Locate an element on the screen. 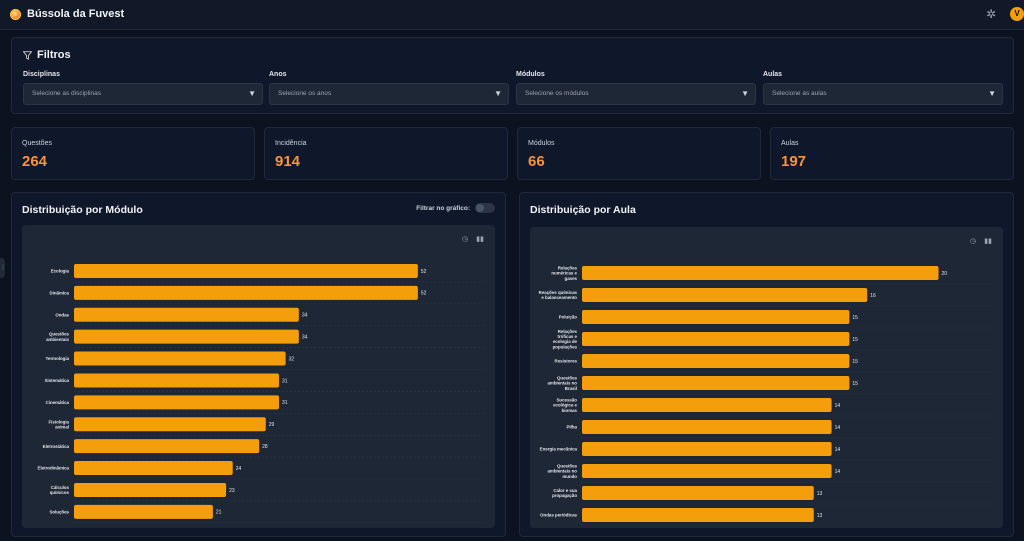 This screenshot has width=1024, height=541. bar-value-label: 23 is located at coordinates (232, 491).